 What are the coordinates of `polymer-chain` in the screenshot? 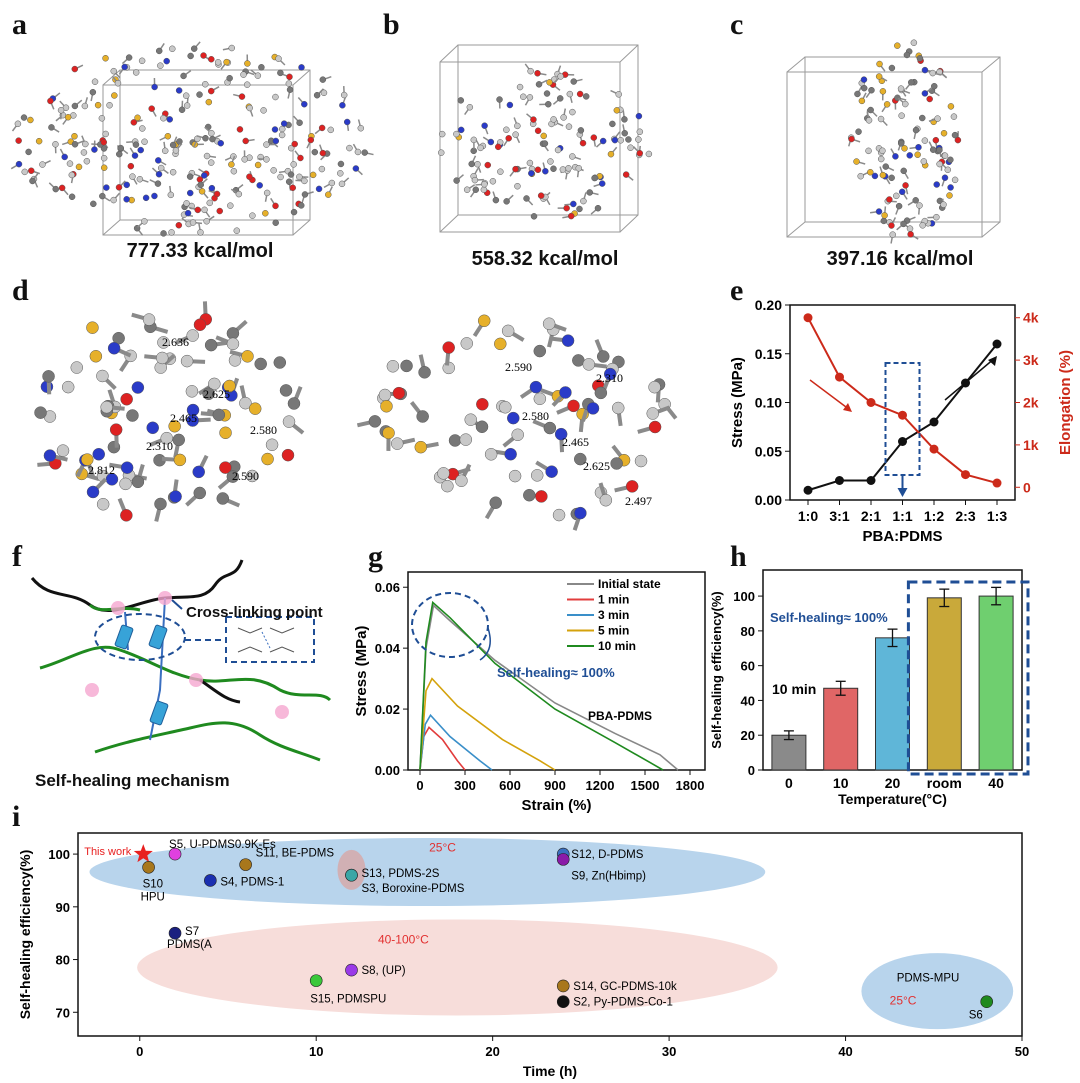 It's located at (207, 741).